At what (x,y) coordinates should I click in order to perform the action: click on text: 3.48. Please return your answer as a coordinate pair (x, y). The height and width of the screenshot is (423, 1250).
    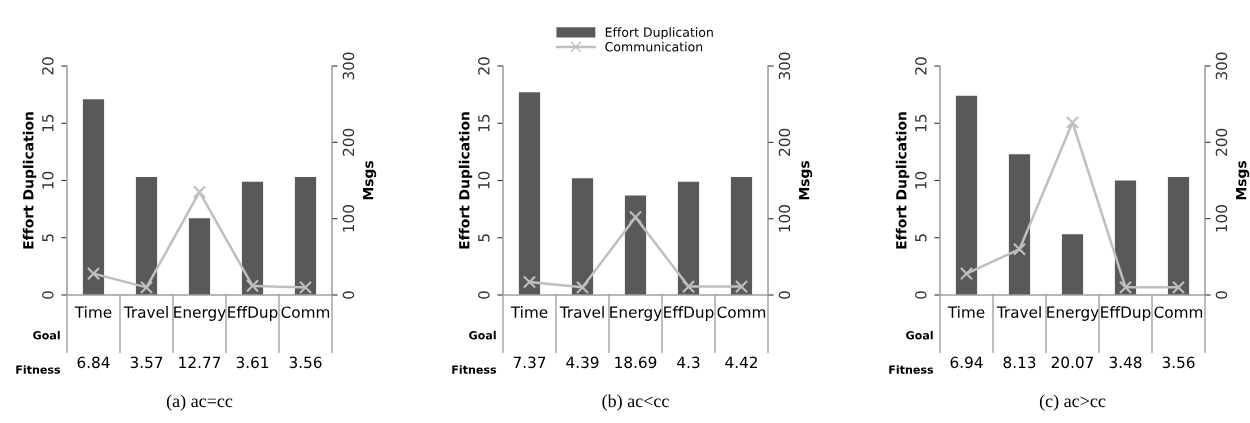
    Looking at the image, I should click on (1125, 362).